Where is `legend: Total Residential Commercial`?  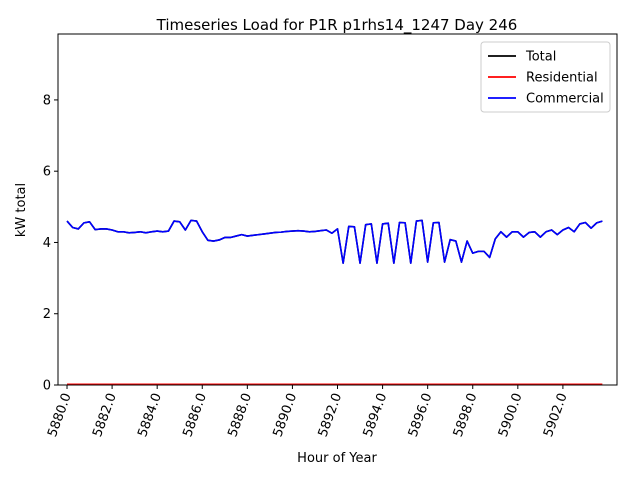
legend: Total Residential Commercial is located at coordinates (545, 77).